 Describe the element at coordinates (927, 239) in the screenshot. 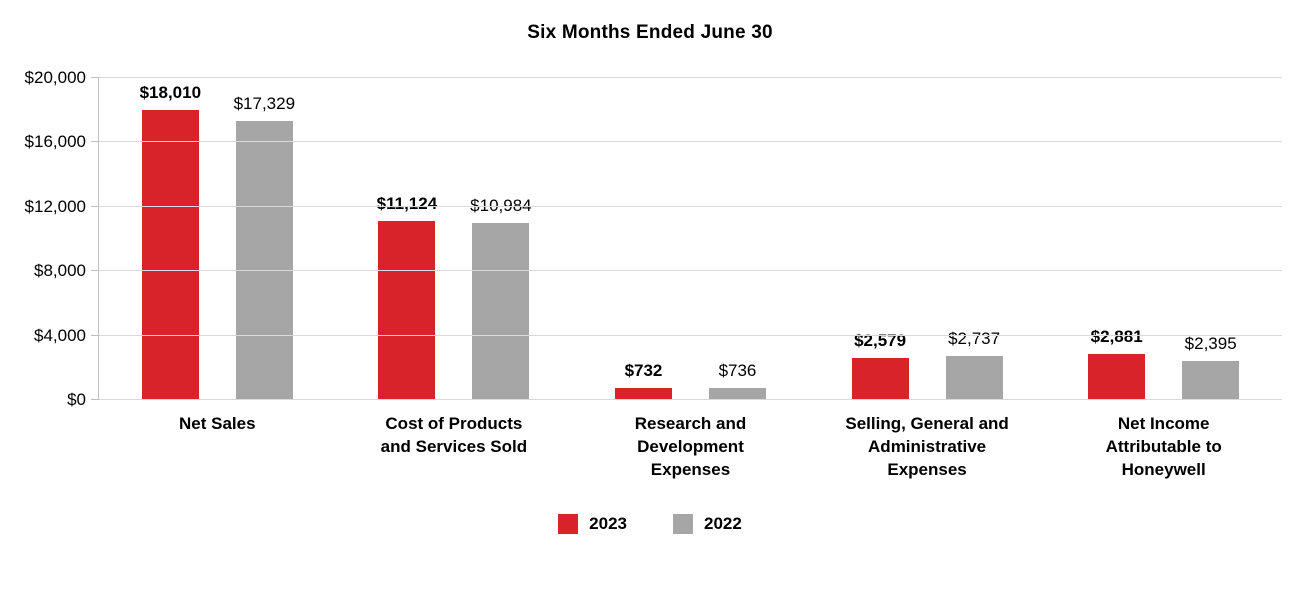

I see `bar-group: $2,579 $2,737` at that location.